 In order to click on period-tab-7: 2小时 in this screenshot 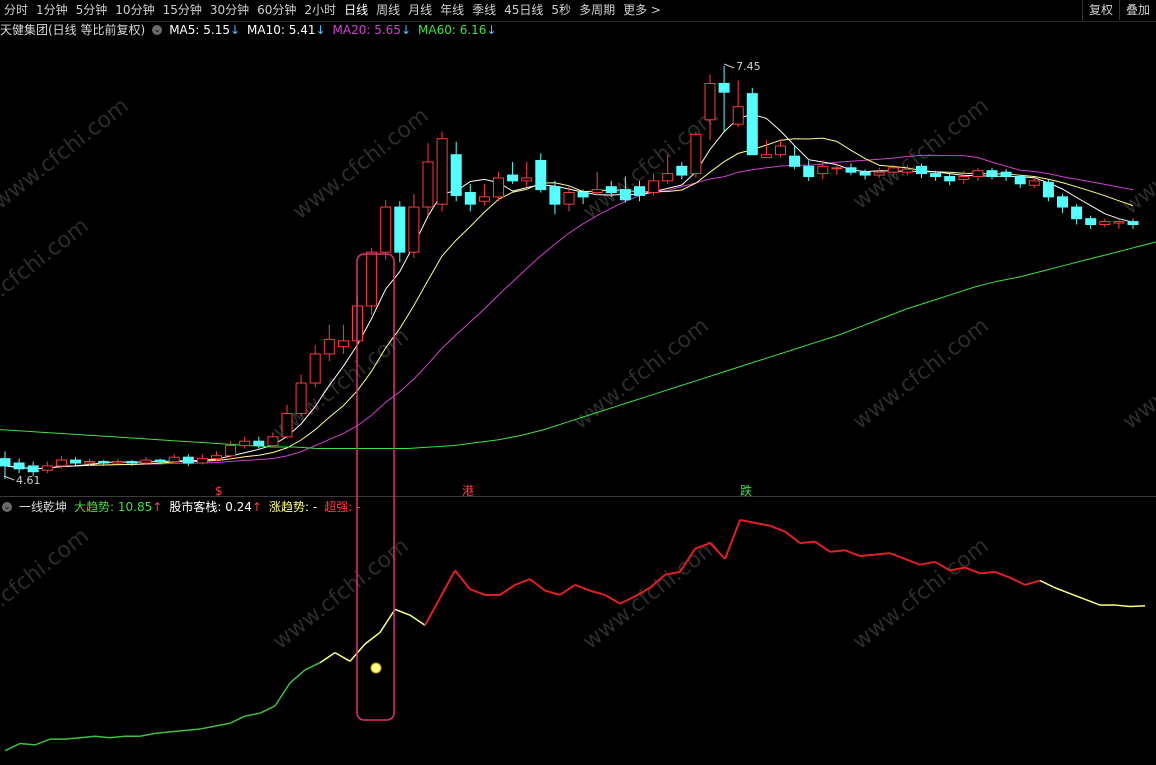, I will do `click(320, 10)`.